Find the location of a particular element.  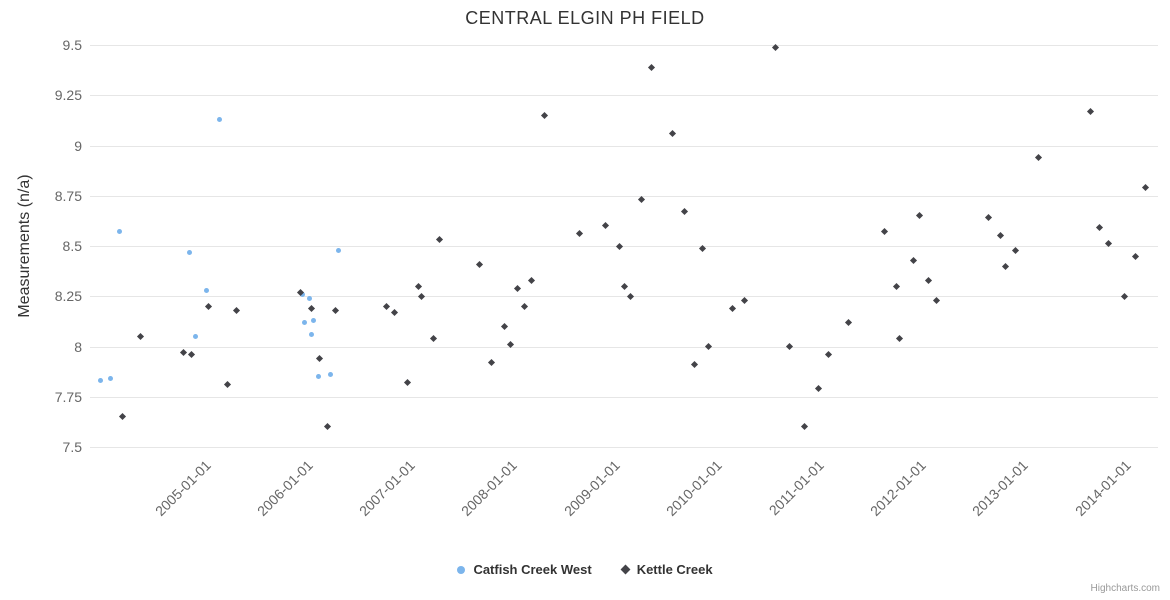

y-axis-label: 8.75 is located at coordinates (68, 195).